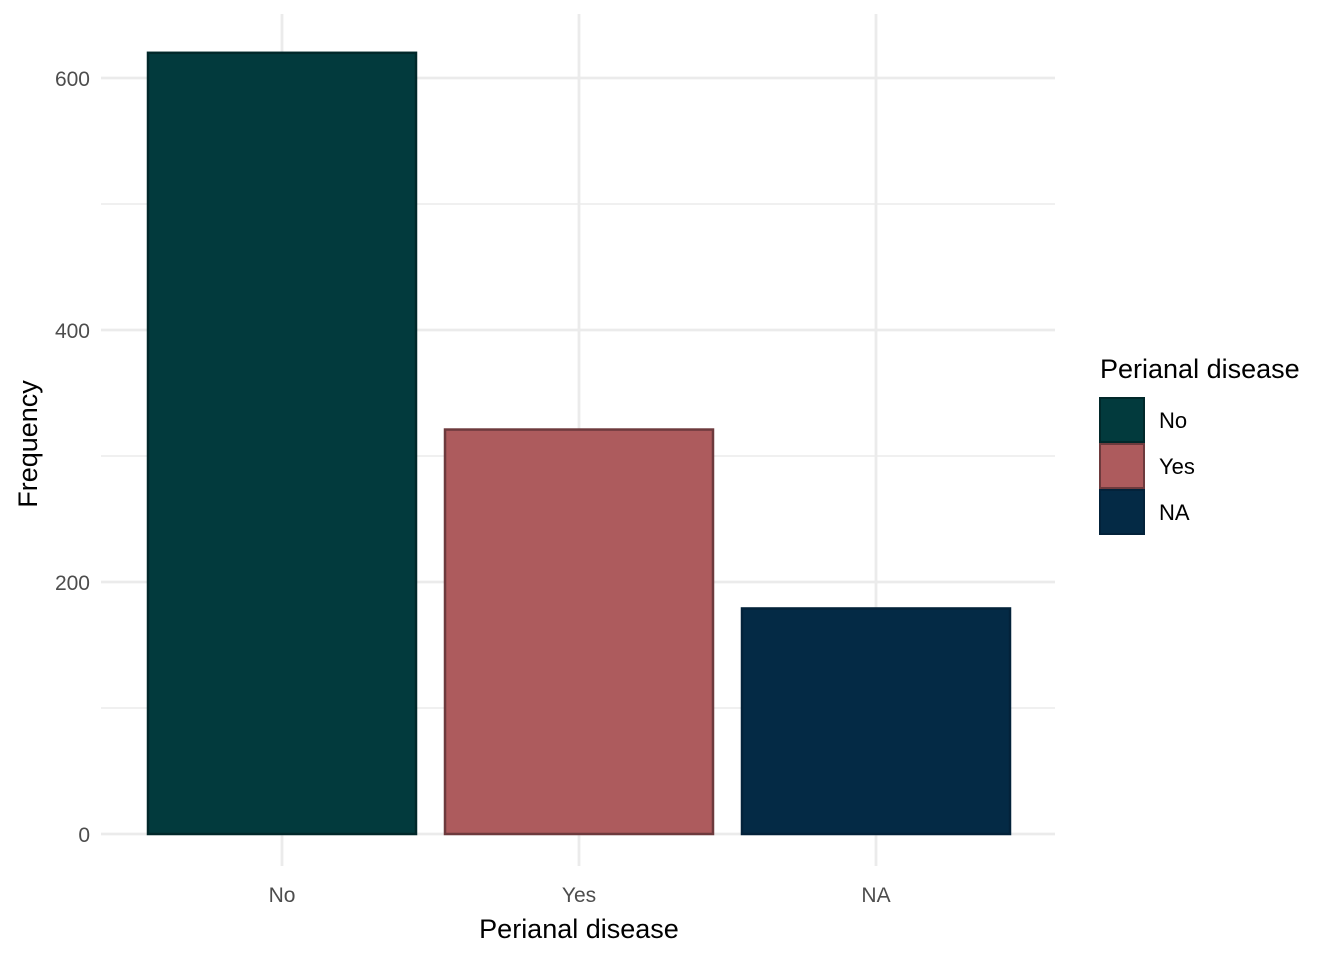 The width and height of the screenshot is (1344, 960). Describe the element at coordinates (1199, 444) in the screenshot. I see `legend: Perianal disease No Yes NA` at that location.